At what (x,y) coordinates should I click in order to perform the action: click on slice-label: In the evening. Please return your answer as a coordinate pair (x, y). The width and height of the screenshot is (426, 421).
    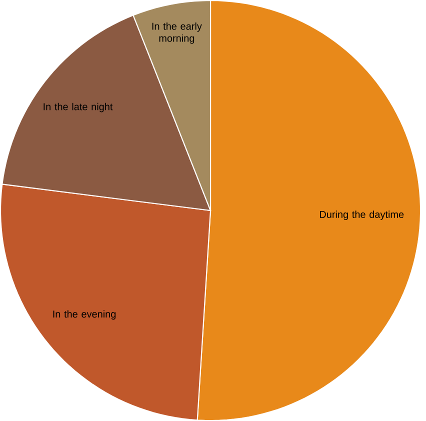
    Looking at the image, I should click on (84, 315).